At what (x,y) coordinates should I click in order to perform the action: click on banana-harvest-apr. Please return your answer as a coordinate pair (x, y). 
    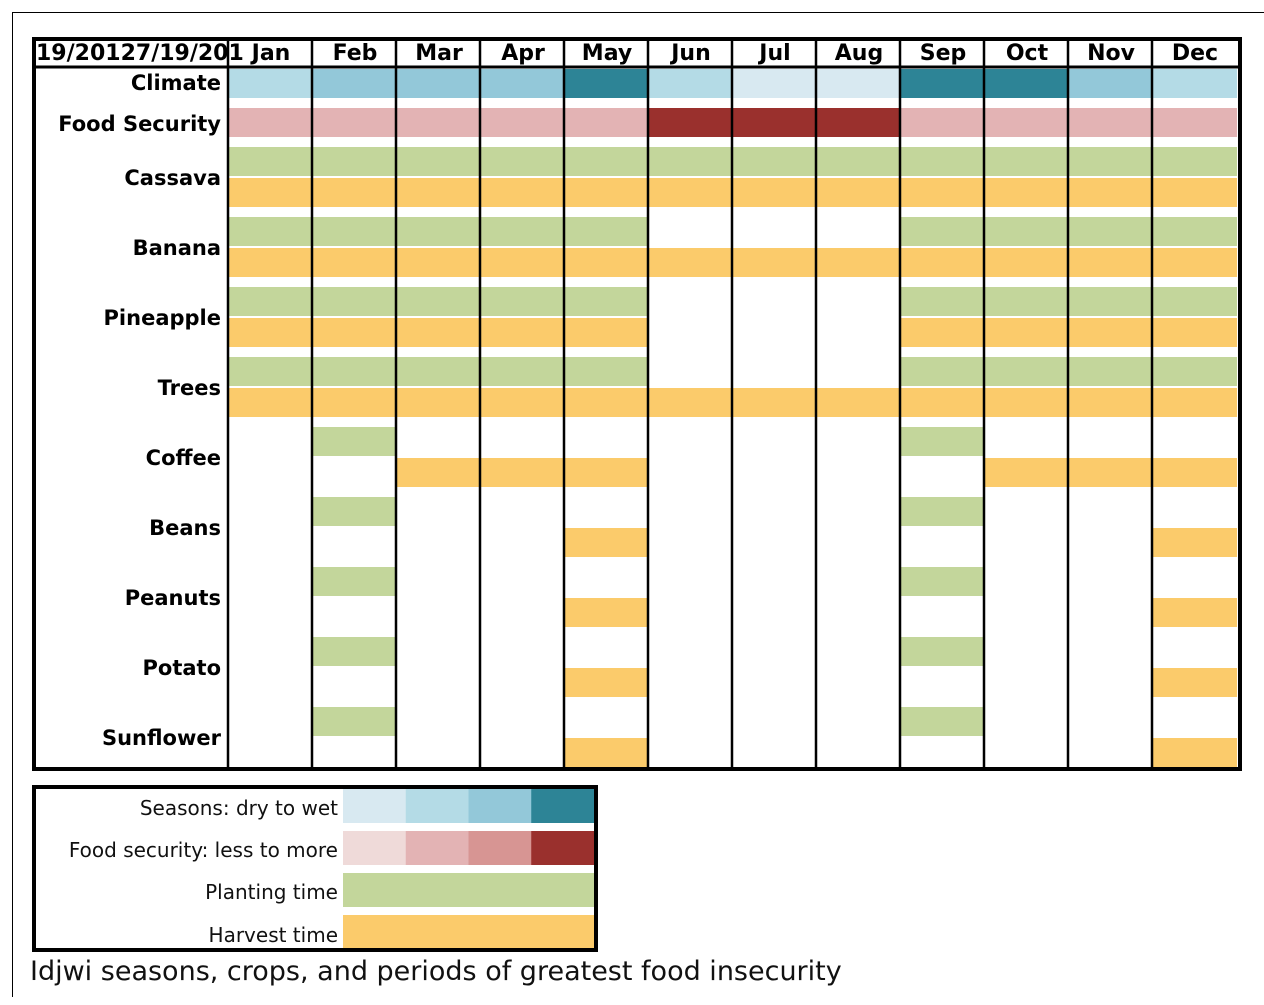
    Looking at the image, I should click on (523, 262).